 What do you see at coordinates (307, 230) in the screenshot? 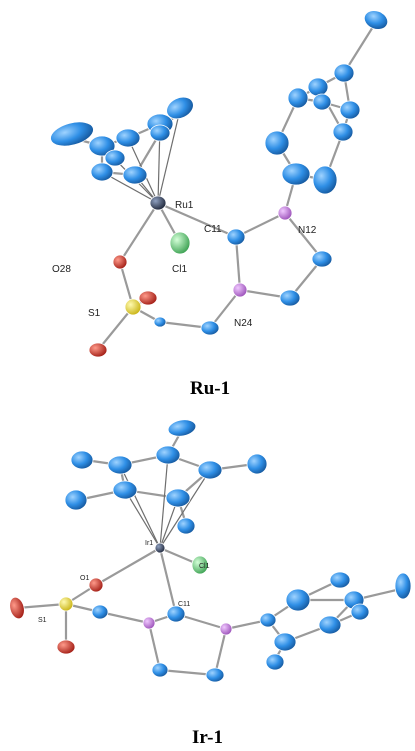
I see `ru1-label-n12: N12` at bounding box center [307, 230].